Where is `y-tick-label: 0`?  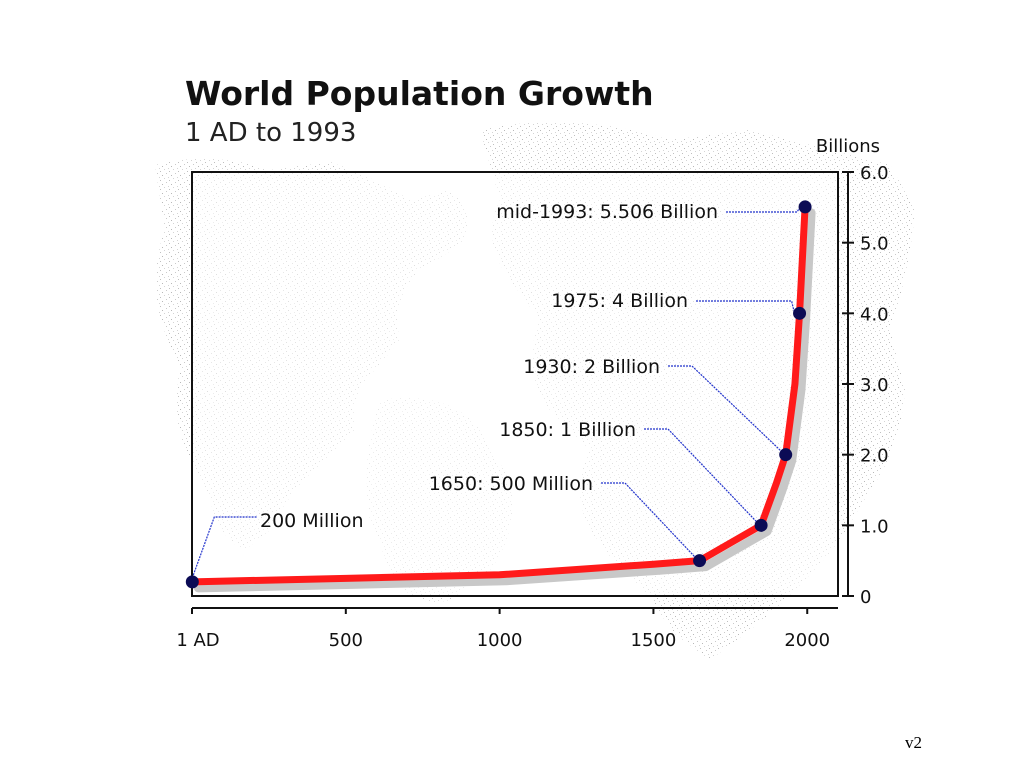 y-tick-label: 0 is located at coordinates (865, 597).